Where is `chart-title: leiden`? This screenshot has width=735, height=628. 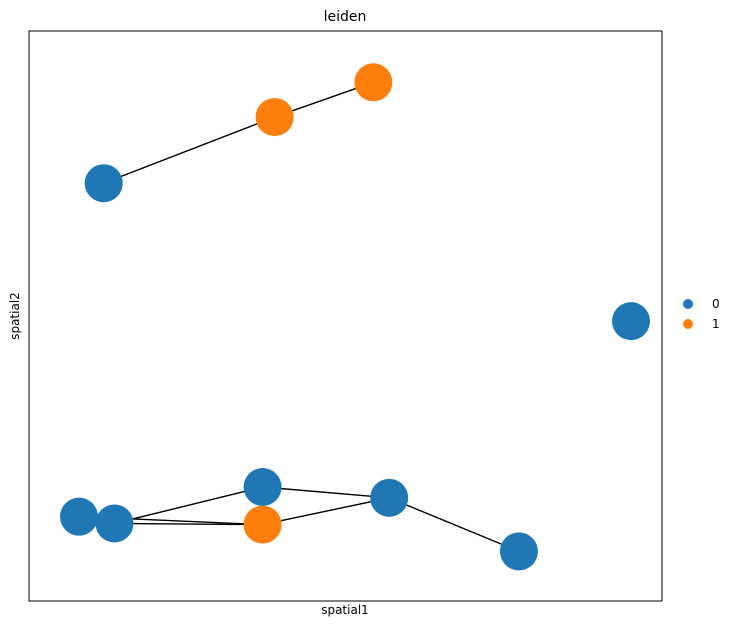 chart-title: leiden is located at coordinates (345, 17).